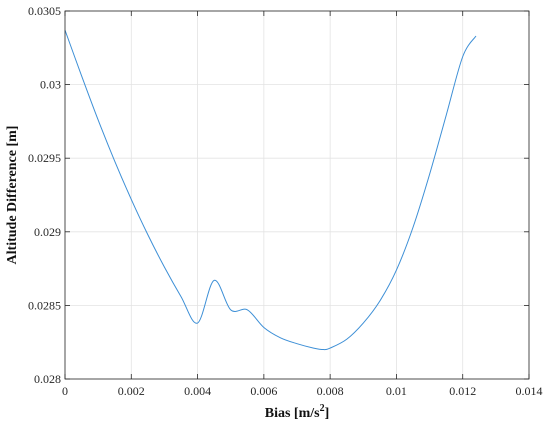  Describe the element at coordinates (197, 391) in the screenshot. I see `x-tick-label: 0.004` at that location.